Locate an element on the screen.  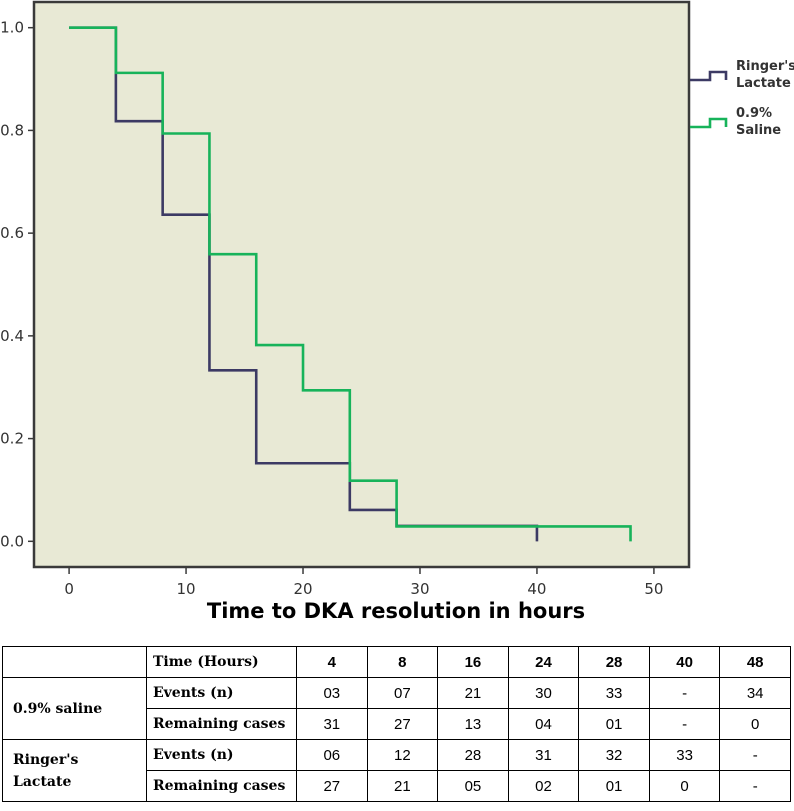
time-header-cell: 40 is located at coordinates (684, 662).